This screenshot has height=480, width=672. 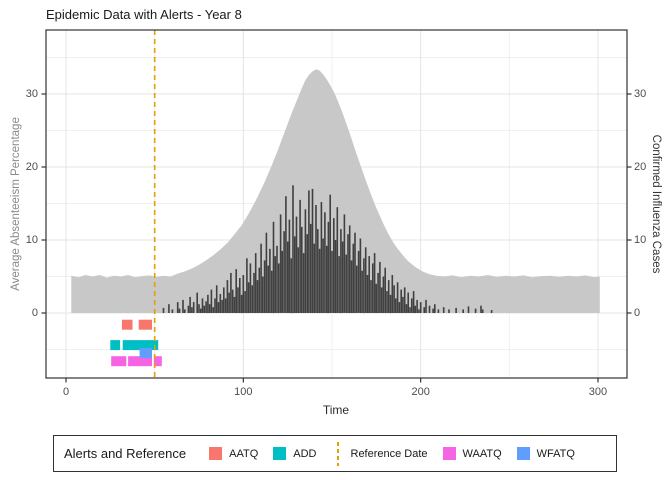 I want to click on alert-segment-aatq, so click(x=127, y=324).